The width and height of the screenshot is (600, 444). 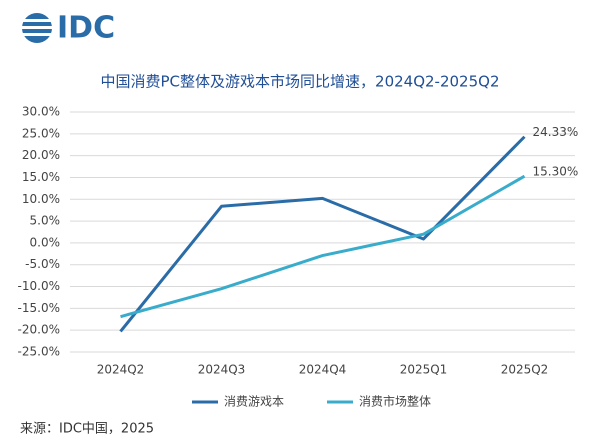 What do you see at coordinates (254, 402) in the screenshot?
I see `legend-label: 消费游戏本` at bounding box center [254, 402].